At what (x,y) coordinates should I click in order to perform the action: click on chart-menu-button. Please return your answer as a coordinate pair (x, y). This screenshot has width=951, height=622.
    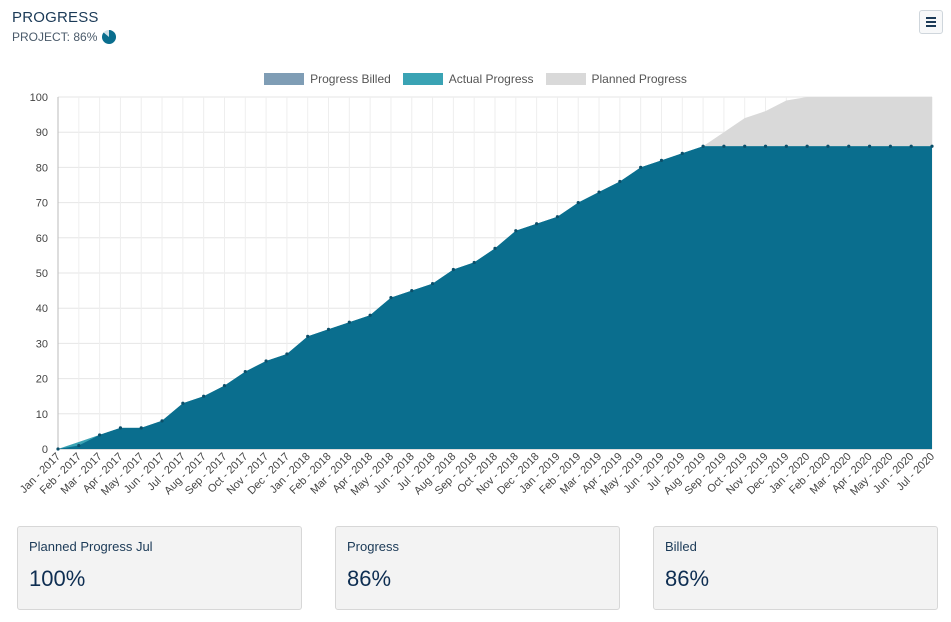
    Looking at the image, I should click on (931, 22).